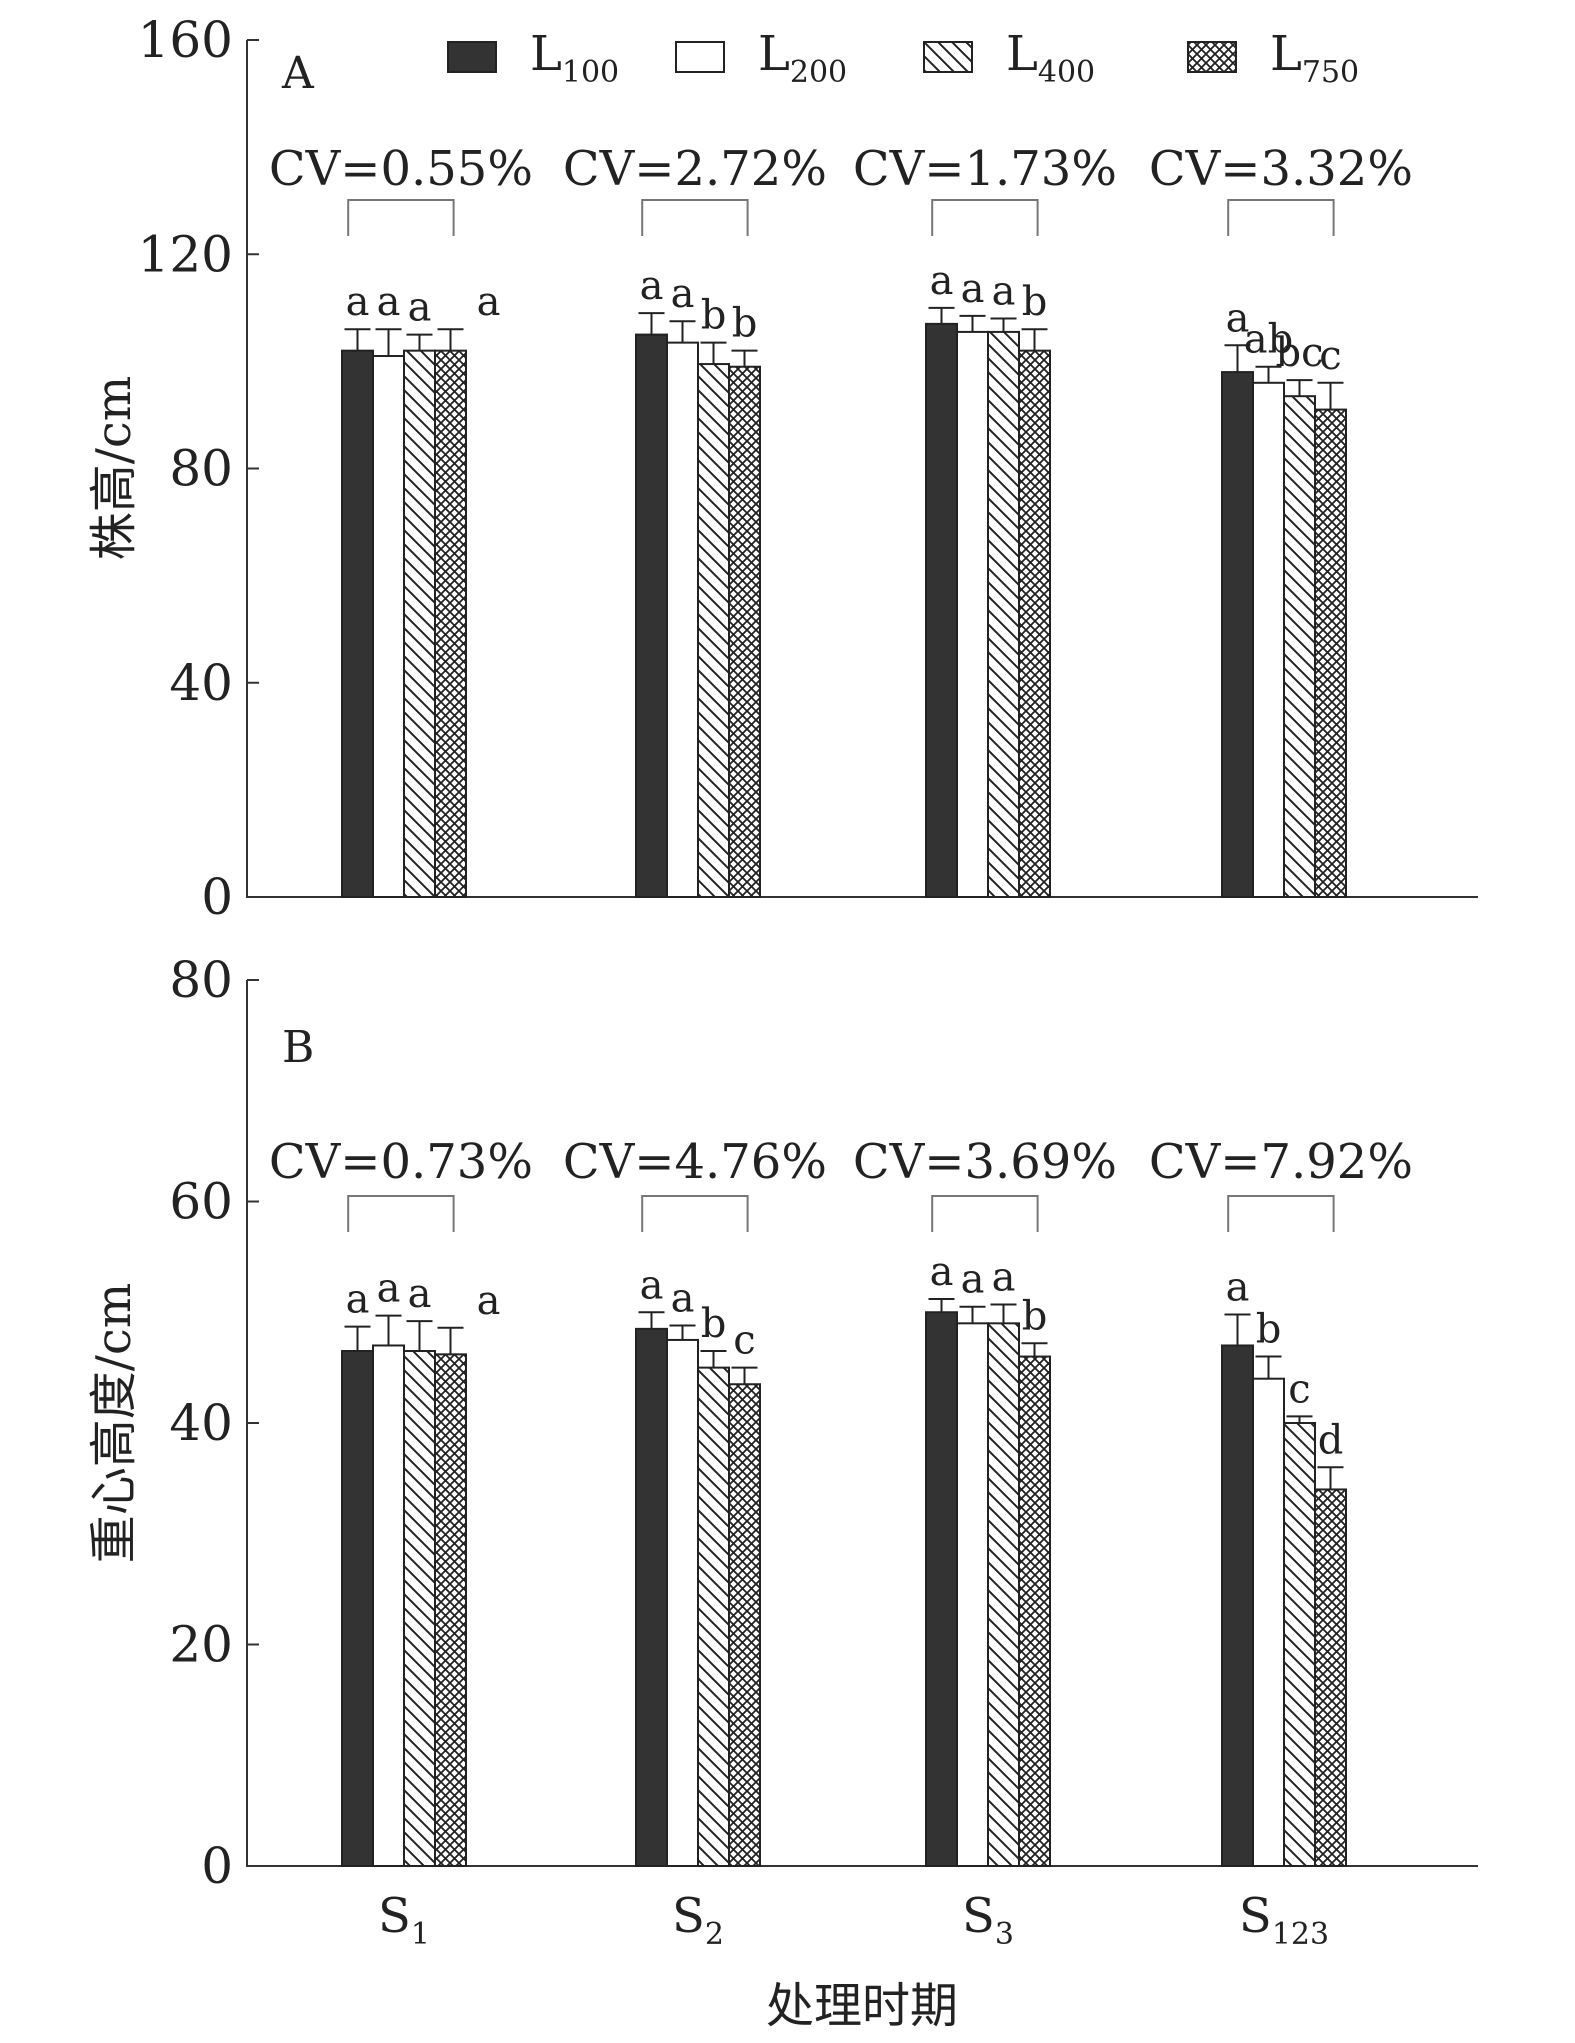 The height and width of the screenshot is (2043, 1575). What do you see at coordinates (201, 1645) in the screenshot?
I see `y-tick-label: 20` at bounding box center [201, 1645].